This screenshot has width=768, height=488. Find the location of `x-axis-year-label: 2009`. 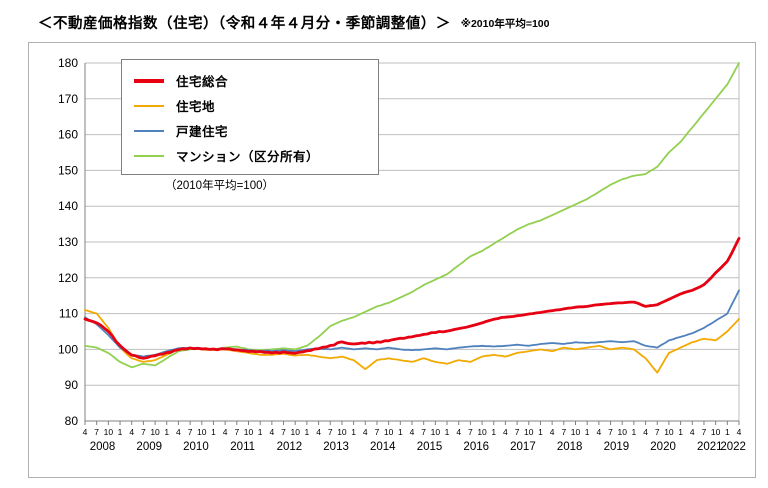

x-axis-year-label: 2009 is located at coordinates (149, 447).